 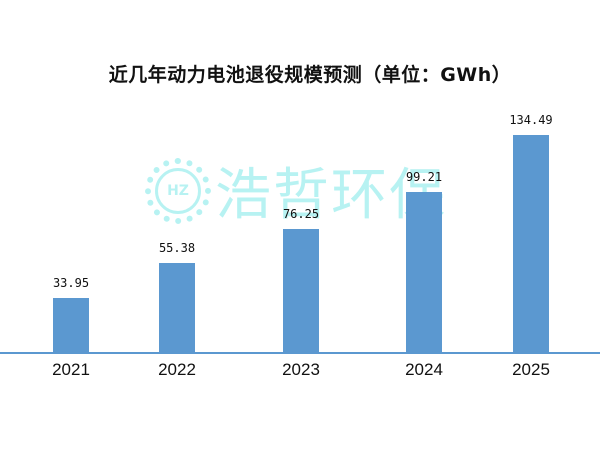 I want to click on category-label: 2022, so click(x=177, y=369).